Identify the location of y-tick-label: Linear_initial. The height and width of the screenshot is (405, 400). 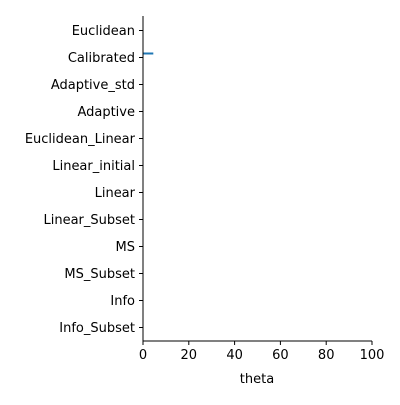
(93, 166).